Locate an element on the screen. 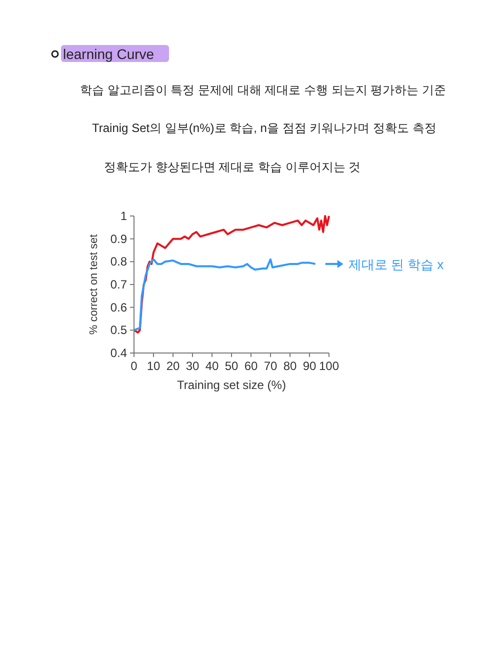 Image resolution: width=495 pixels, height=645 pixels. x-tick-label: 90 is located at coordinates (309, 366).